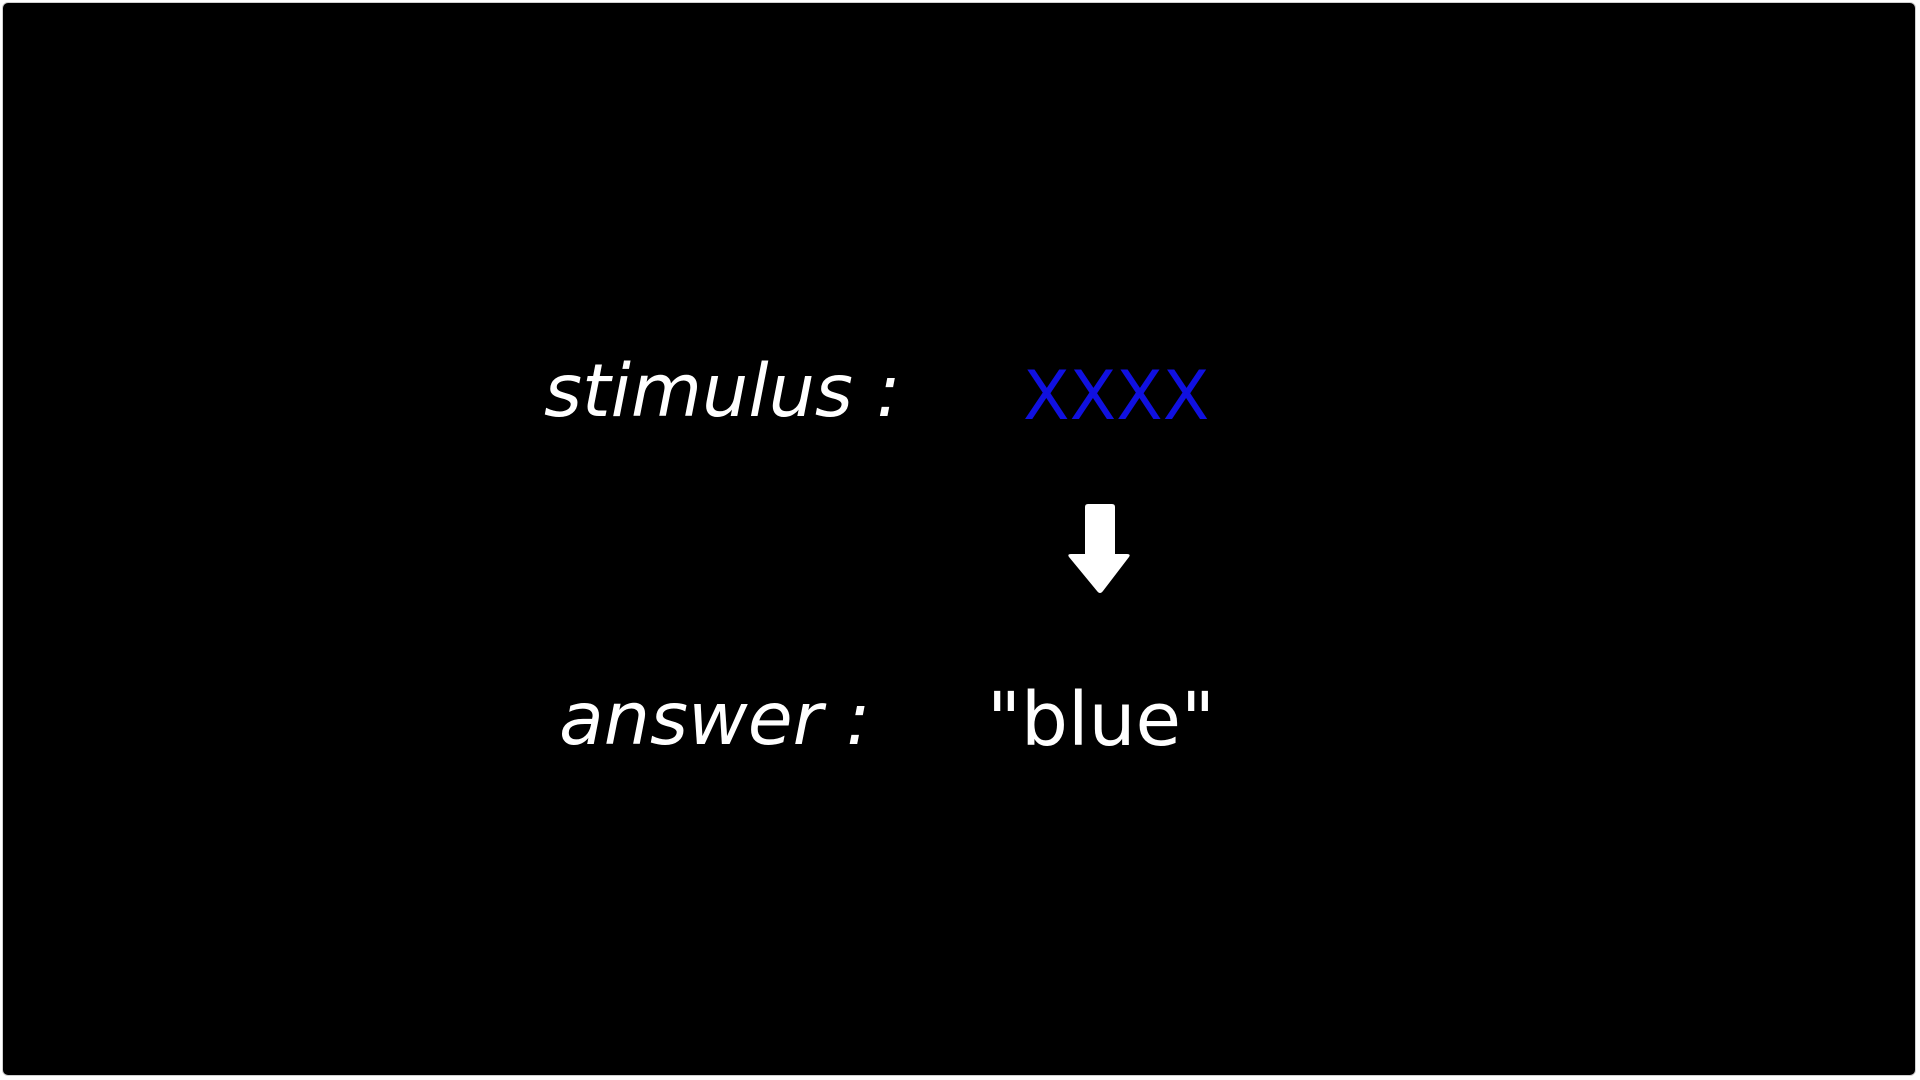 The height and width of the screenshot is (1080, 1920). I want to click on answer-label: answer :, so click(715, 719).